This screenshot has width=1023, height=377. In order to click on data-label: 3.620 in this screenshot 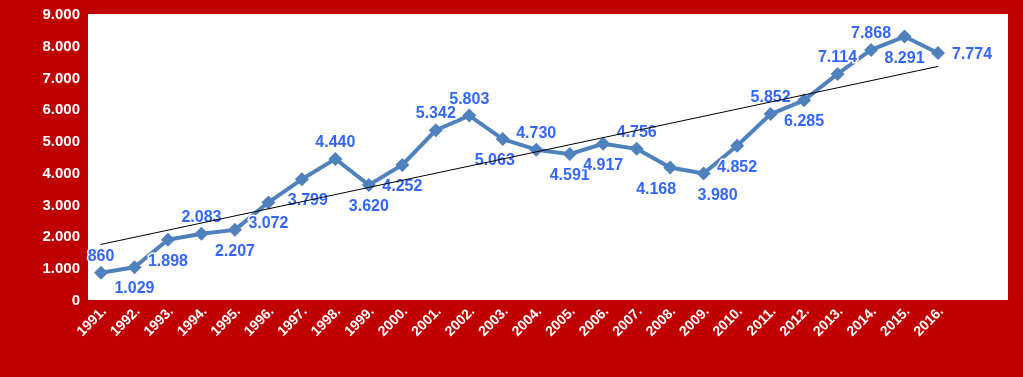, I will do `click(368, 205)`.